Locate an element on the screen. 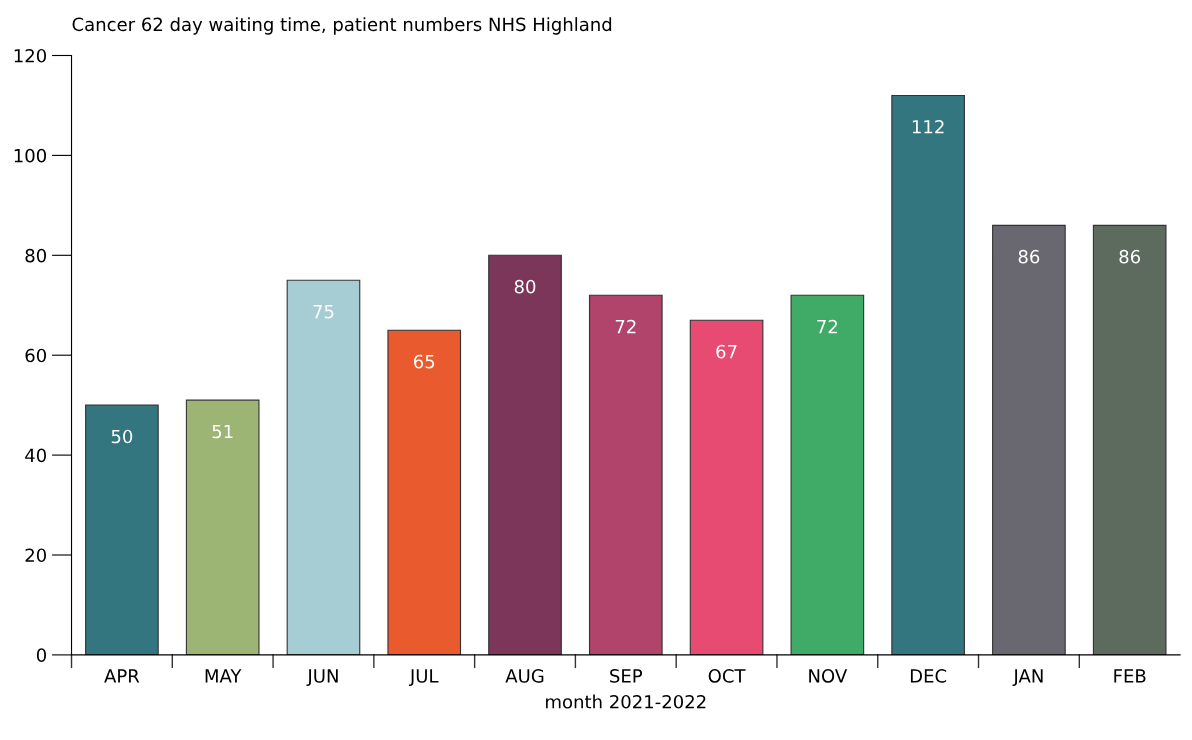 The image size is (1192, 740). y-tick-label: 120 is located at coordinates (30, 55).